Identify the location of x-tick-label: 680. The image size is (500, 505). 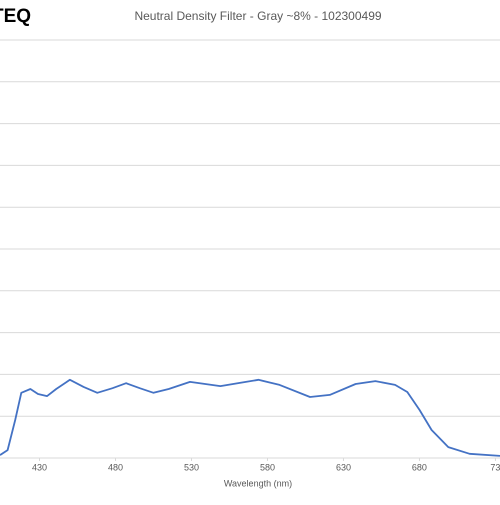
(419, 467).